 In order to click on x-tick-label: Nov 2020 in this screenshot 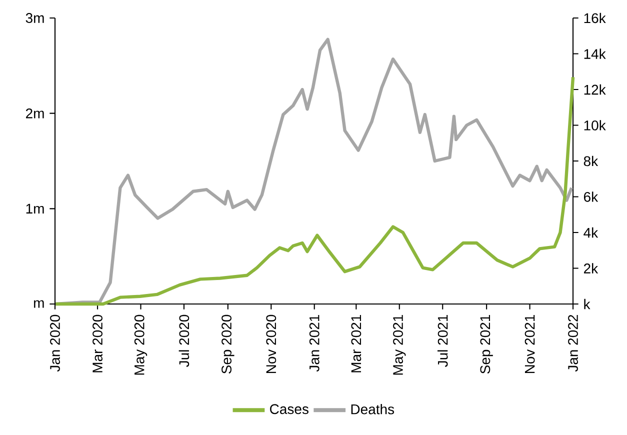, I will do `click(271, 344)`.